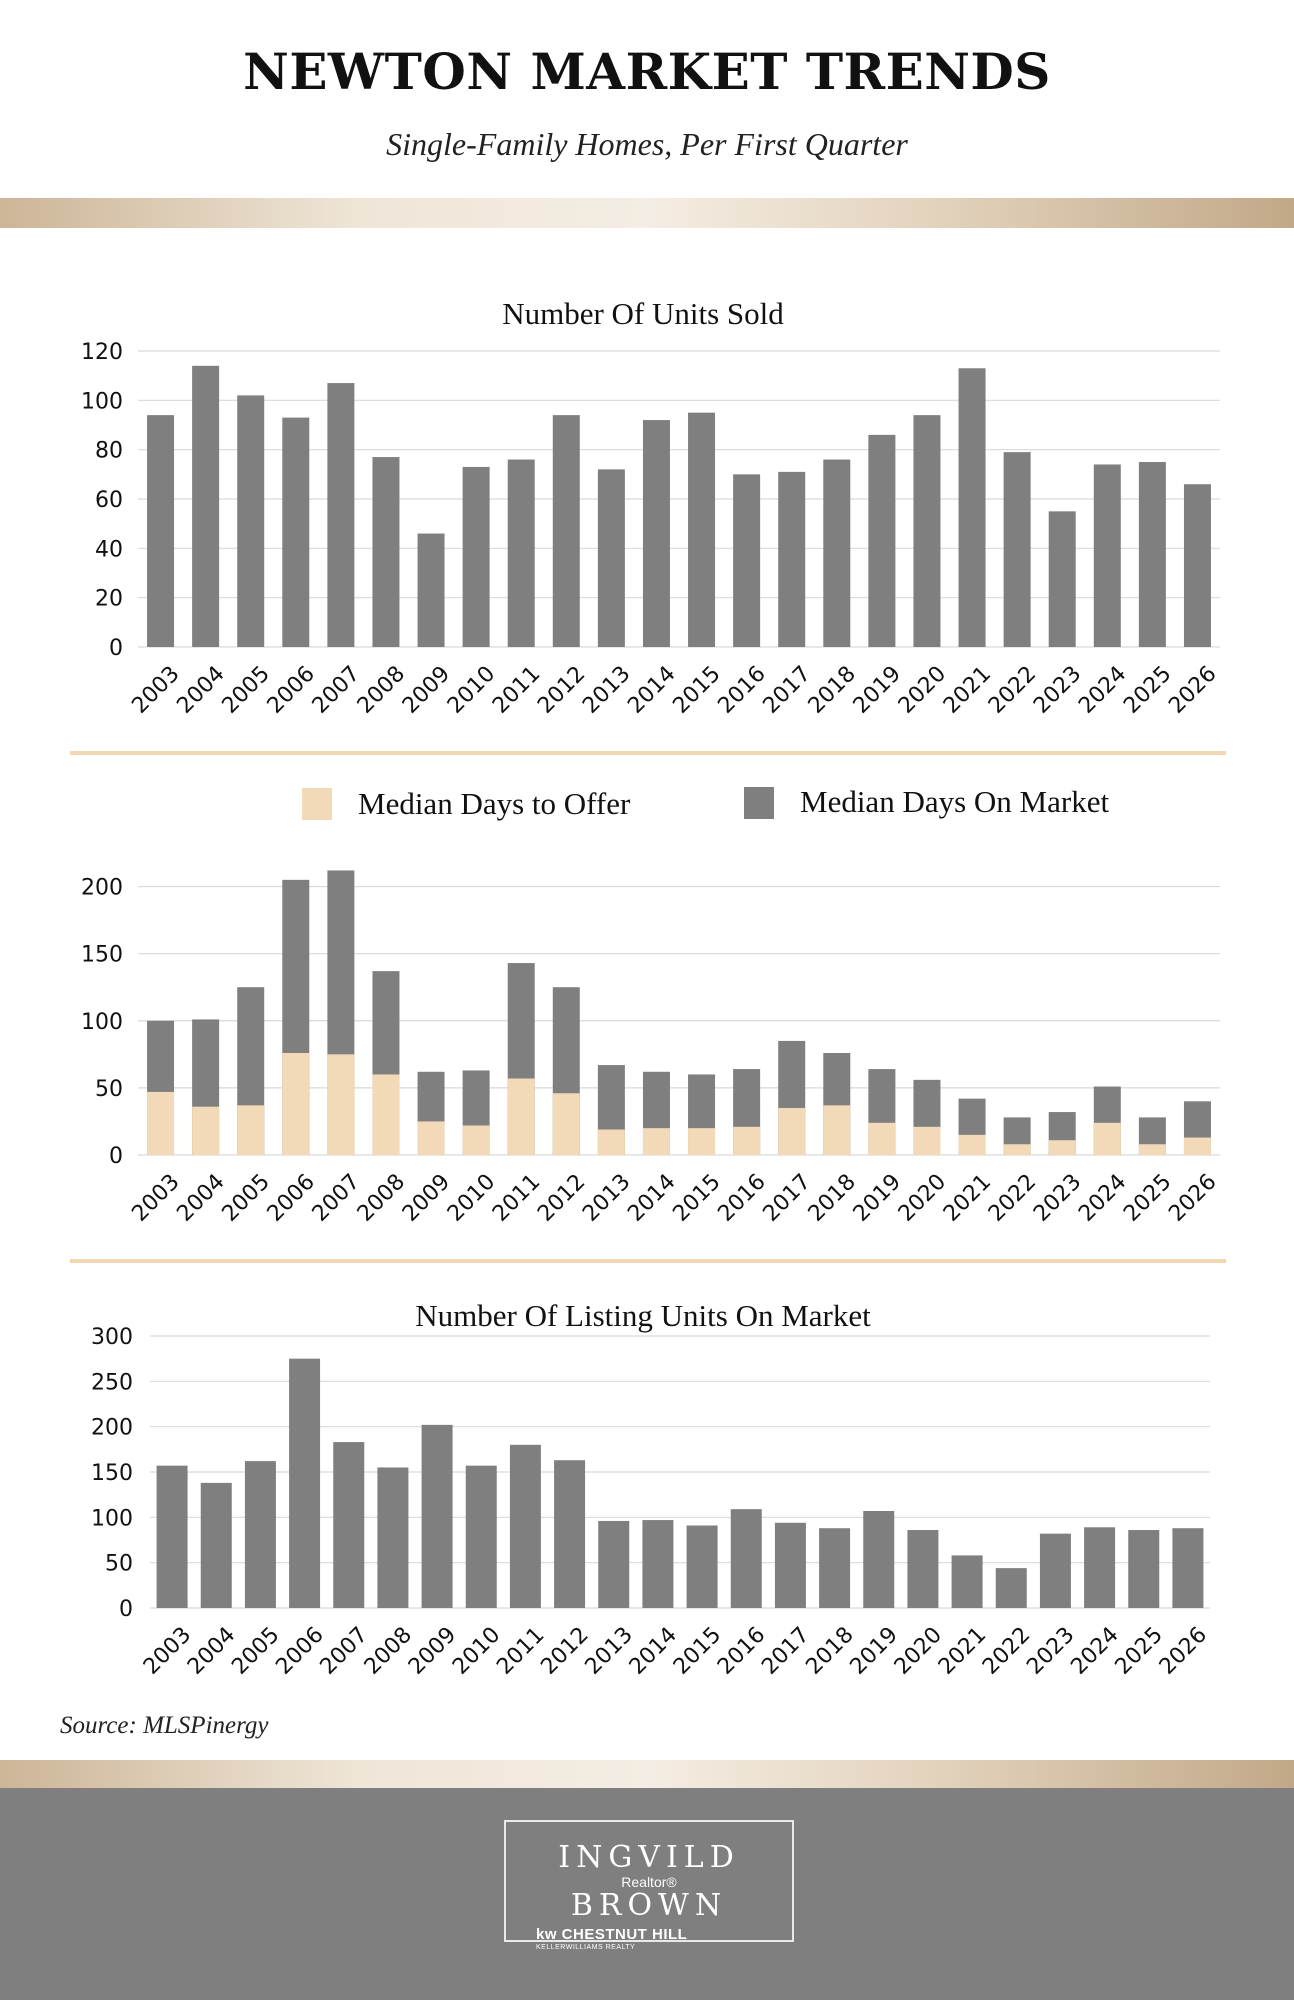 Image resolution: width=1294 pixels, height=2000 pixels. I want to click on y-tick-label: 120, so click(102, 352).